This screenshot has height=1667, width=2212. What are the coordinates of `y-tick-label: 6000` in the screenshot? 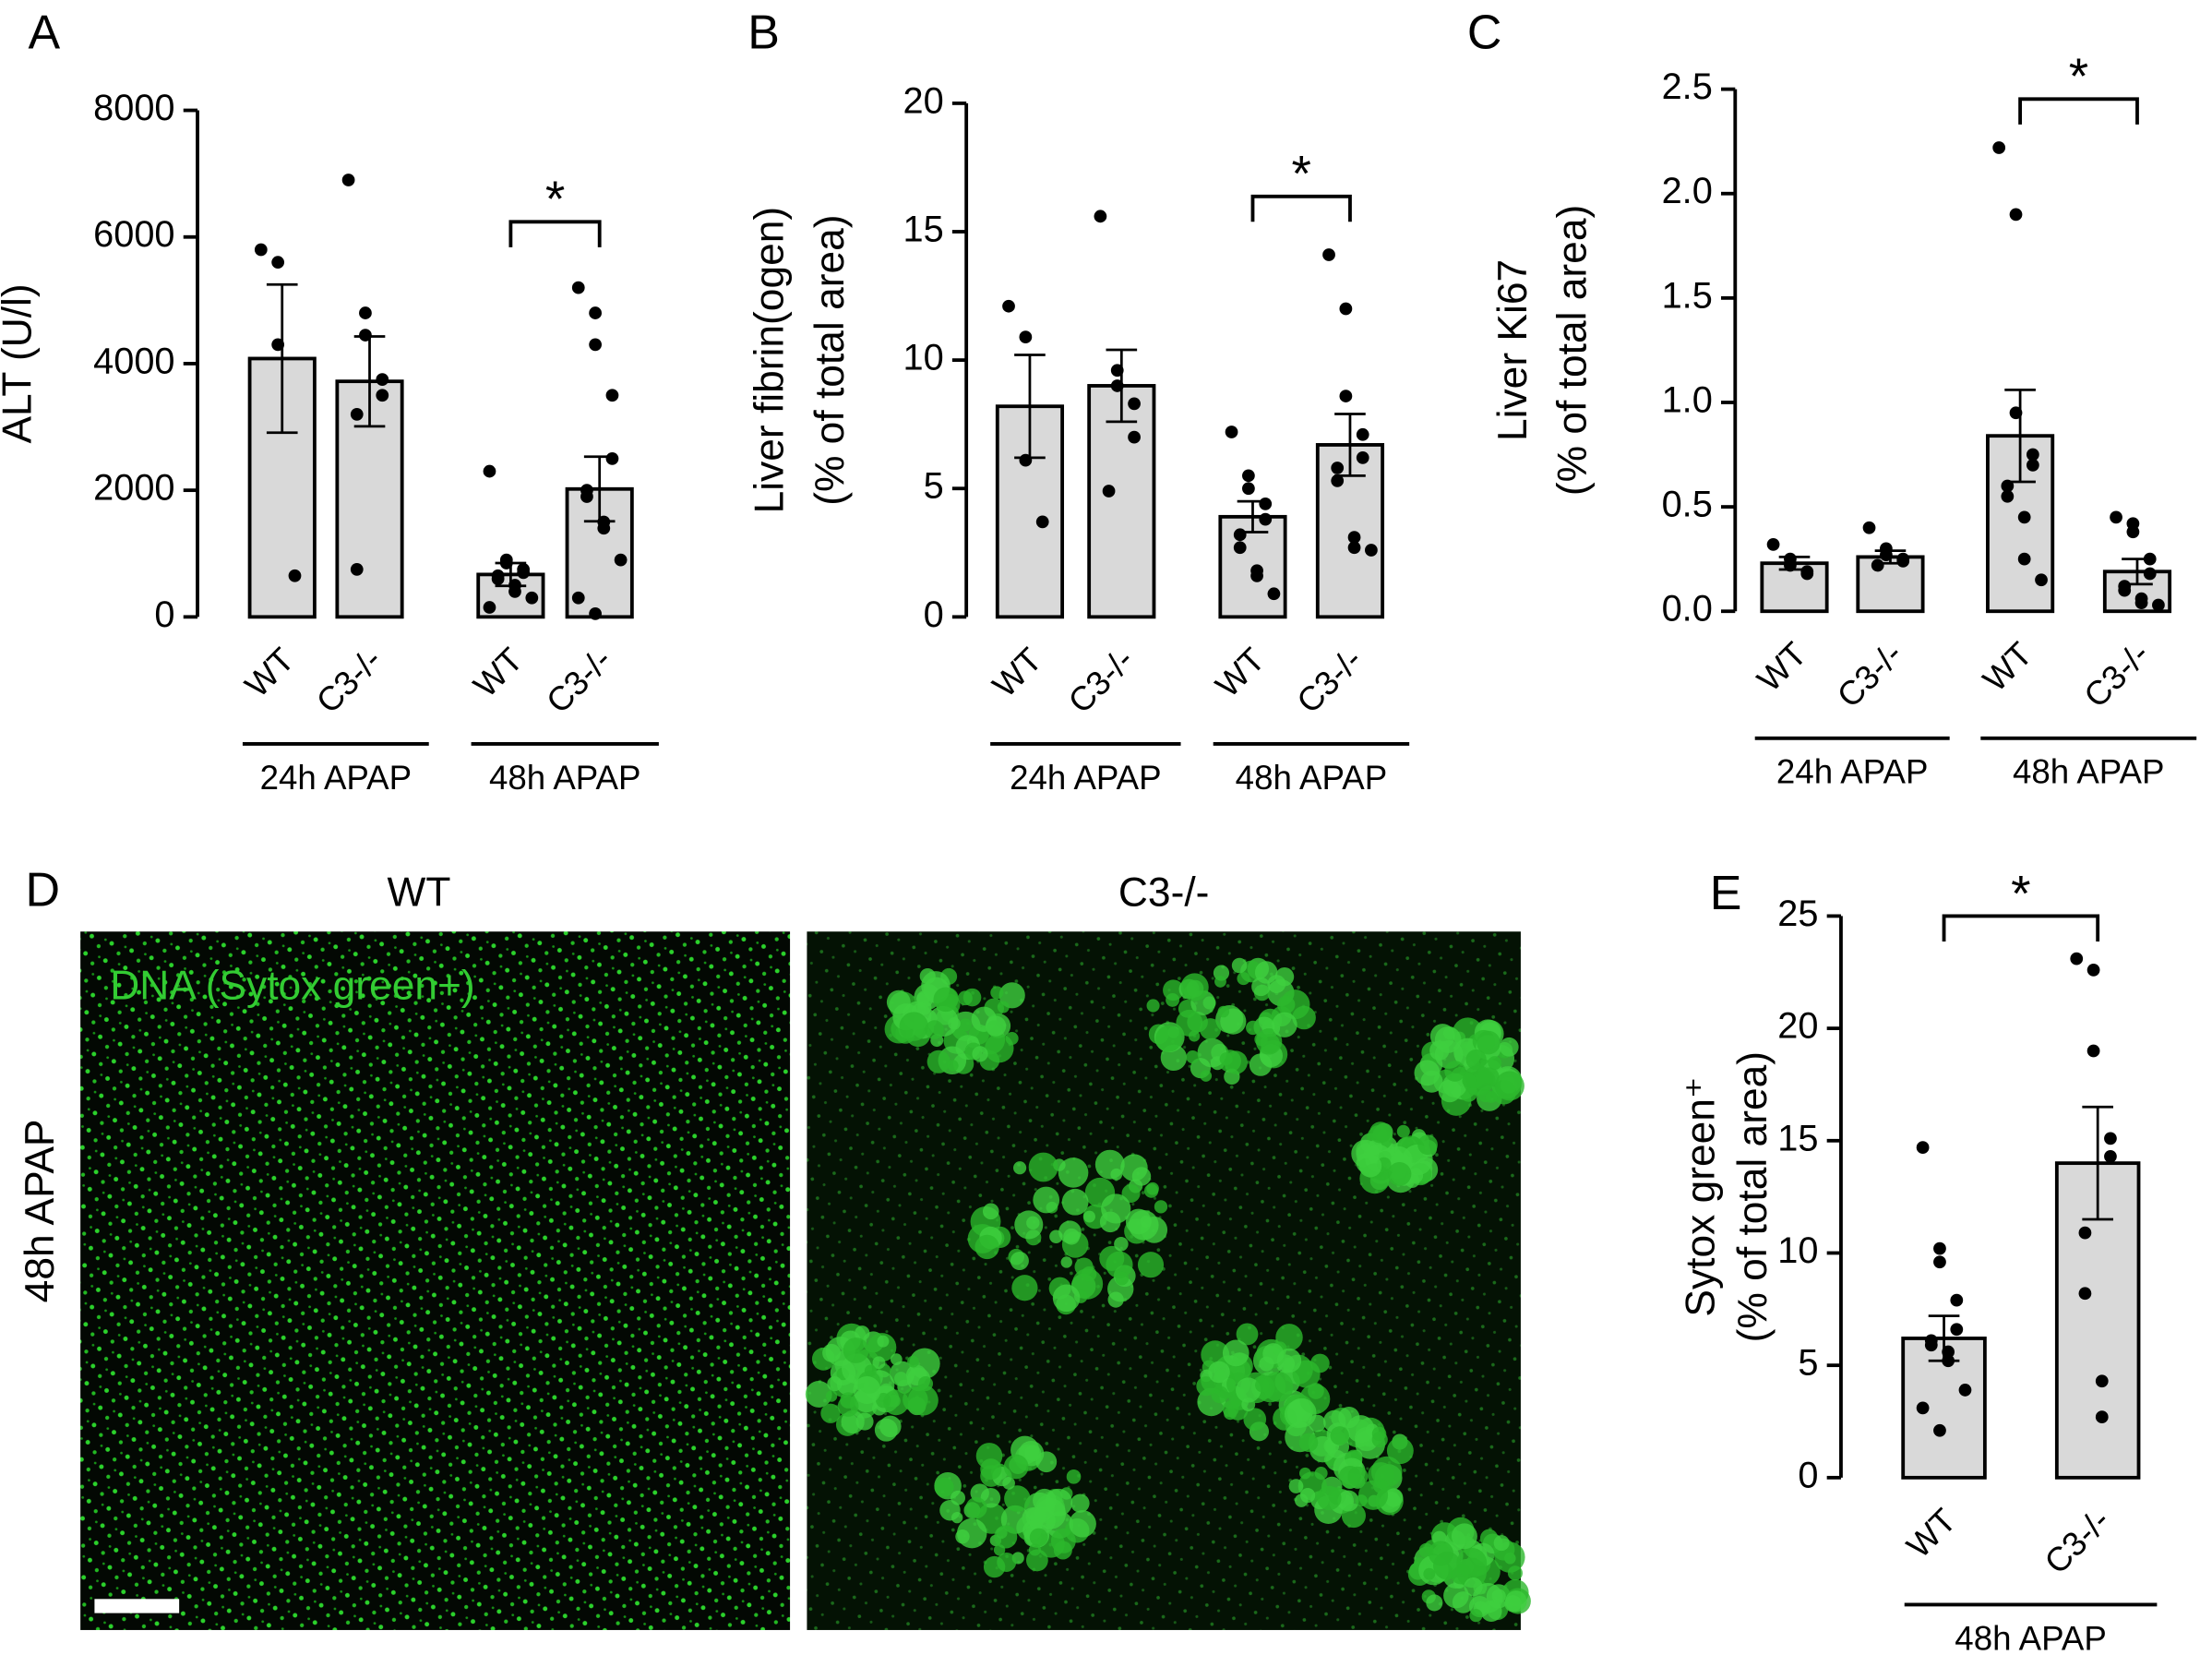 It's located at (133, 234).